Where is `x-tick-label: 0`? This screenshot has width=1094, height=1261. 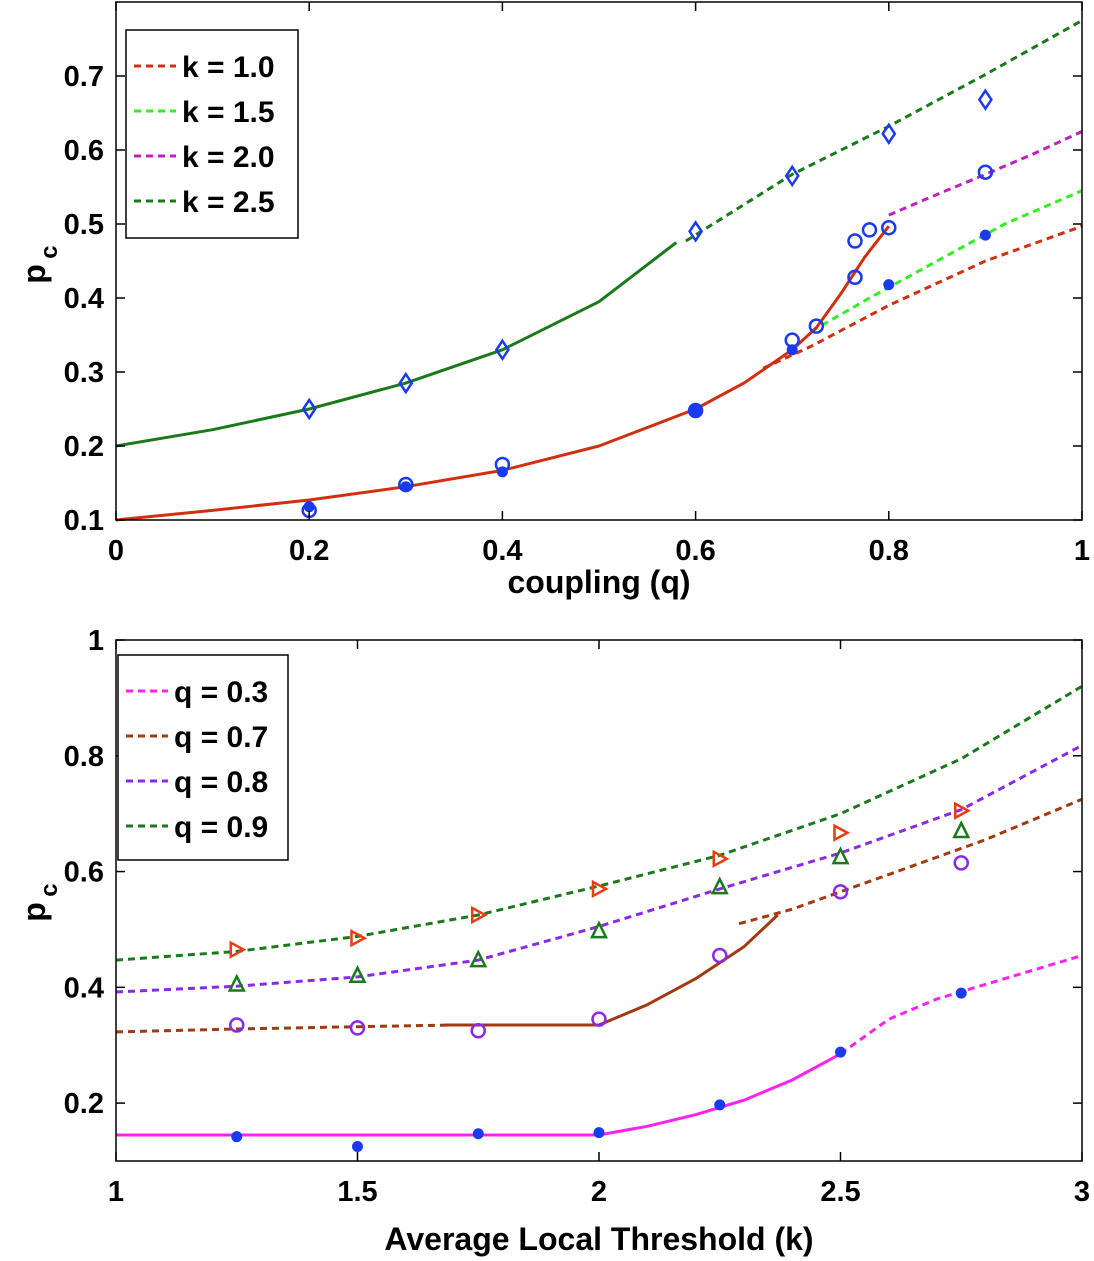 x-tick-label: 0 is located at coordinates (116, 551).